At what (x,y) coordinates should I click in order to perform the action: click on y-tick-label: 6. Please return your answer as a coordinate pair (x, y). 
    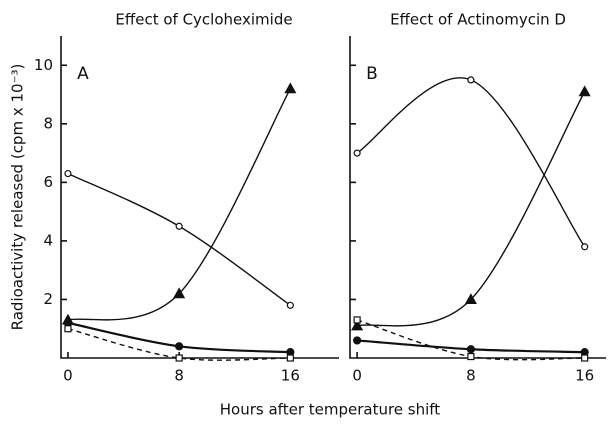
    Looking at the image, I should click on (48, 182).